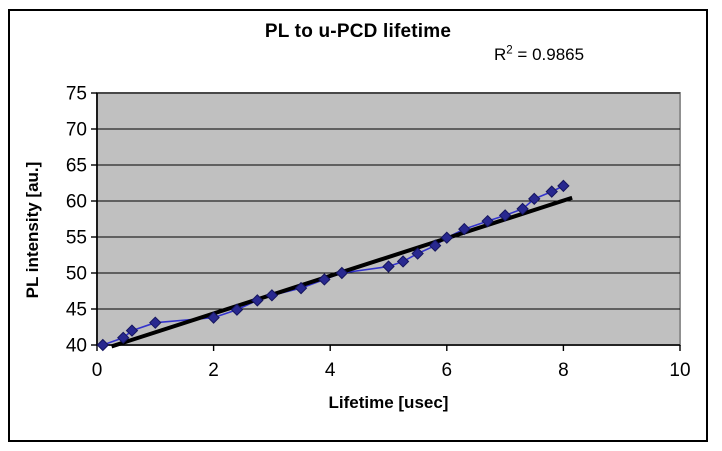 This screenshot has width=722, height=451. Describe the element at coordinates (679, 370) in the screenshot. I see `x-tick-label: 10` at that location.